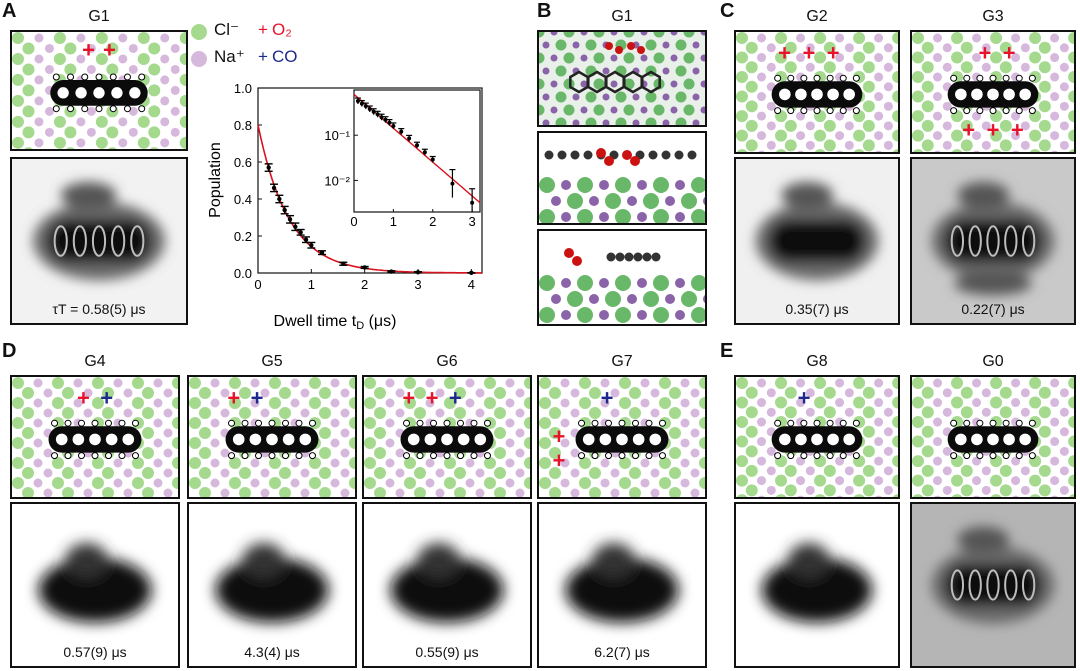 The image size is (1080, 671). I want to click on afm-blur-group, so click(95, 582).